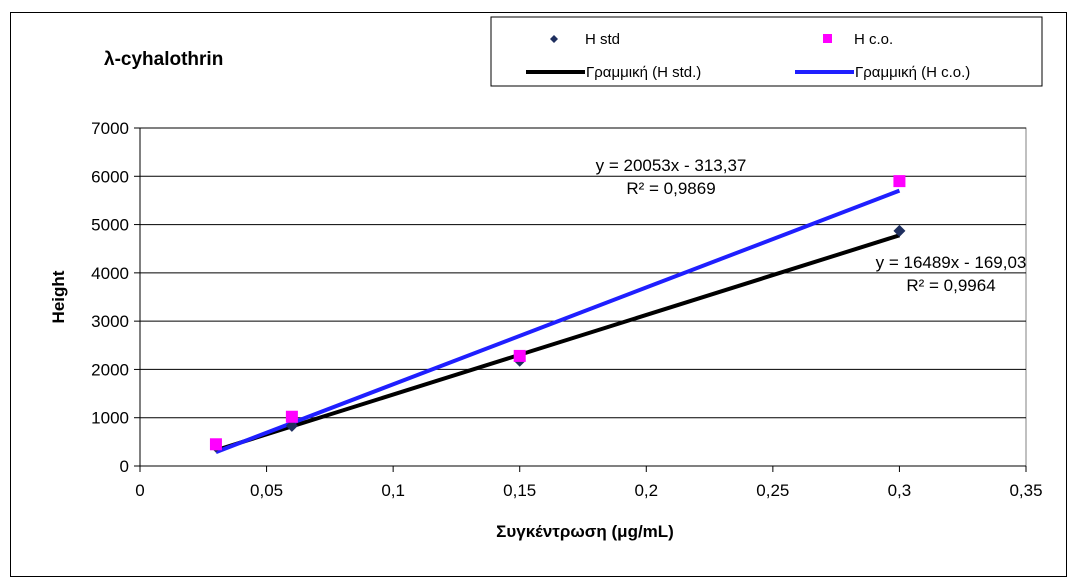 This screenshot has width=1078, height=583. Describe the element at coordinates (602, 39) in the screenshot. I see `legend-label-h-std: H std` at that location.